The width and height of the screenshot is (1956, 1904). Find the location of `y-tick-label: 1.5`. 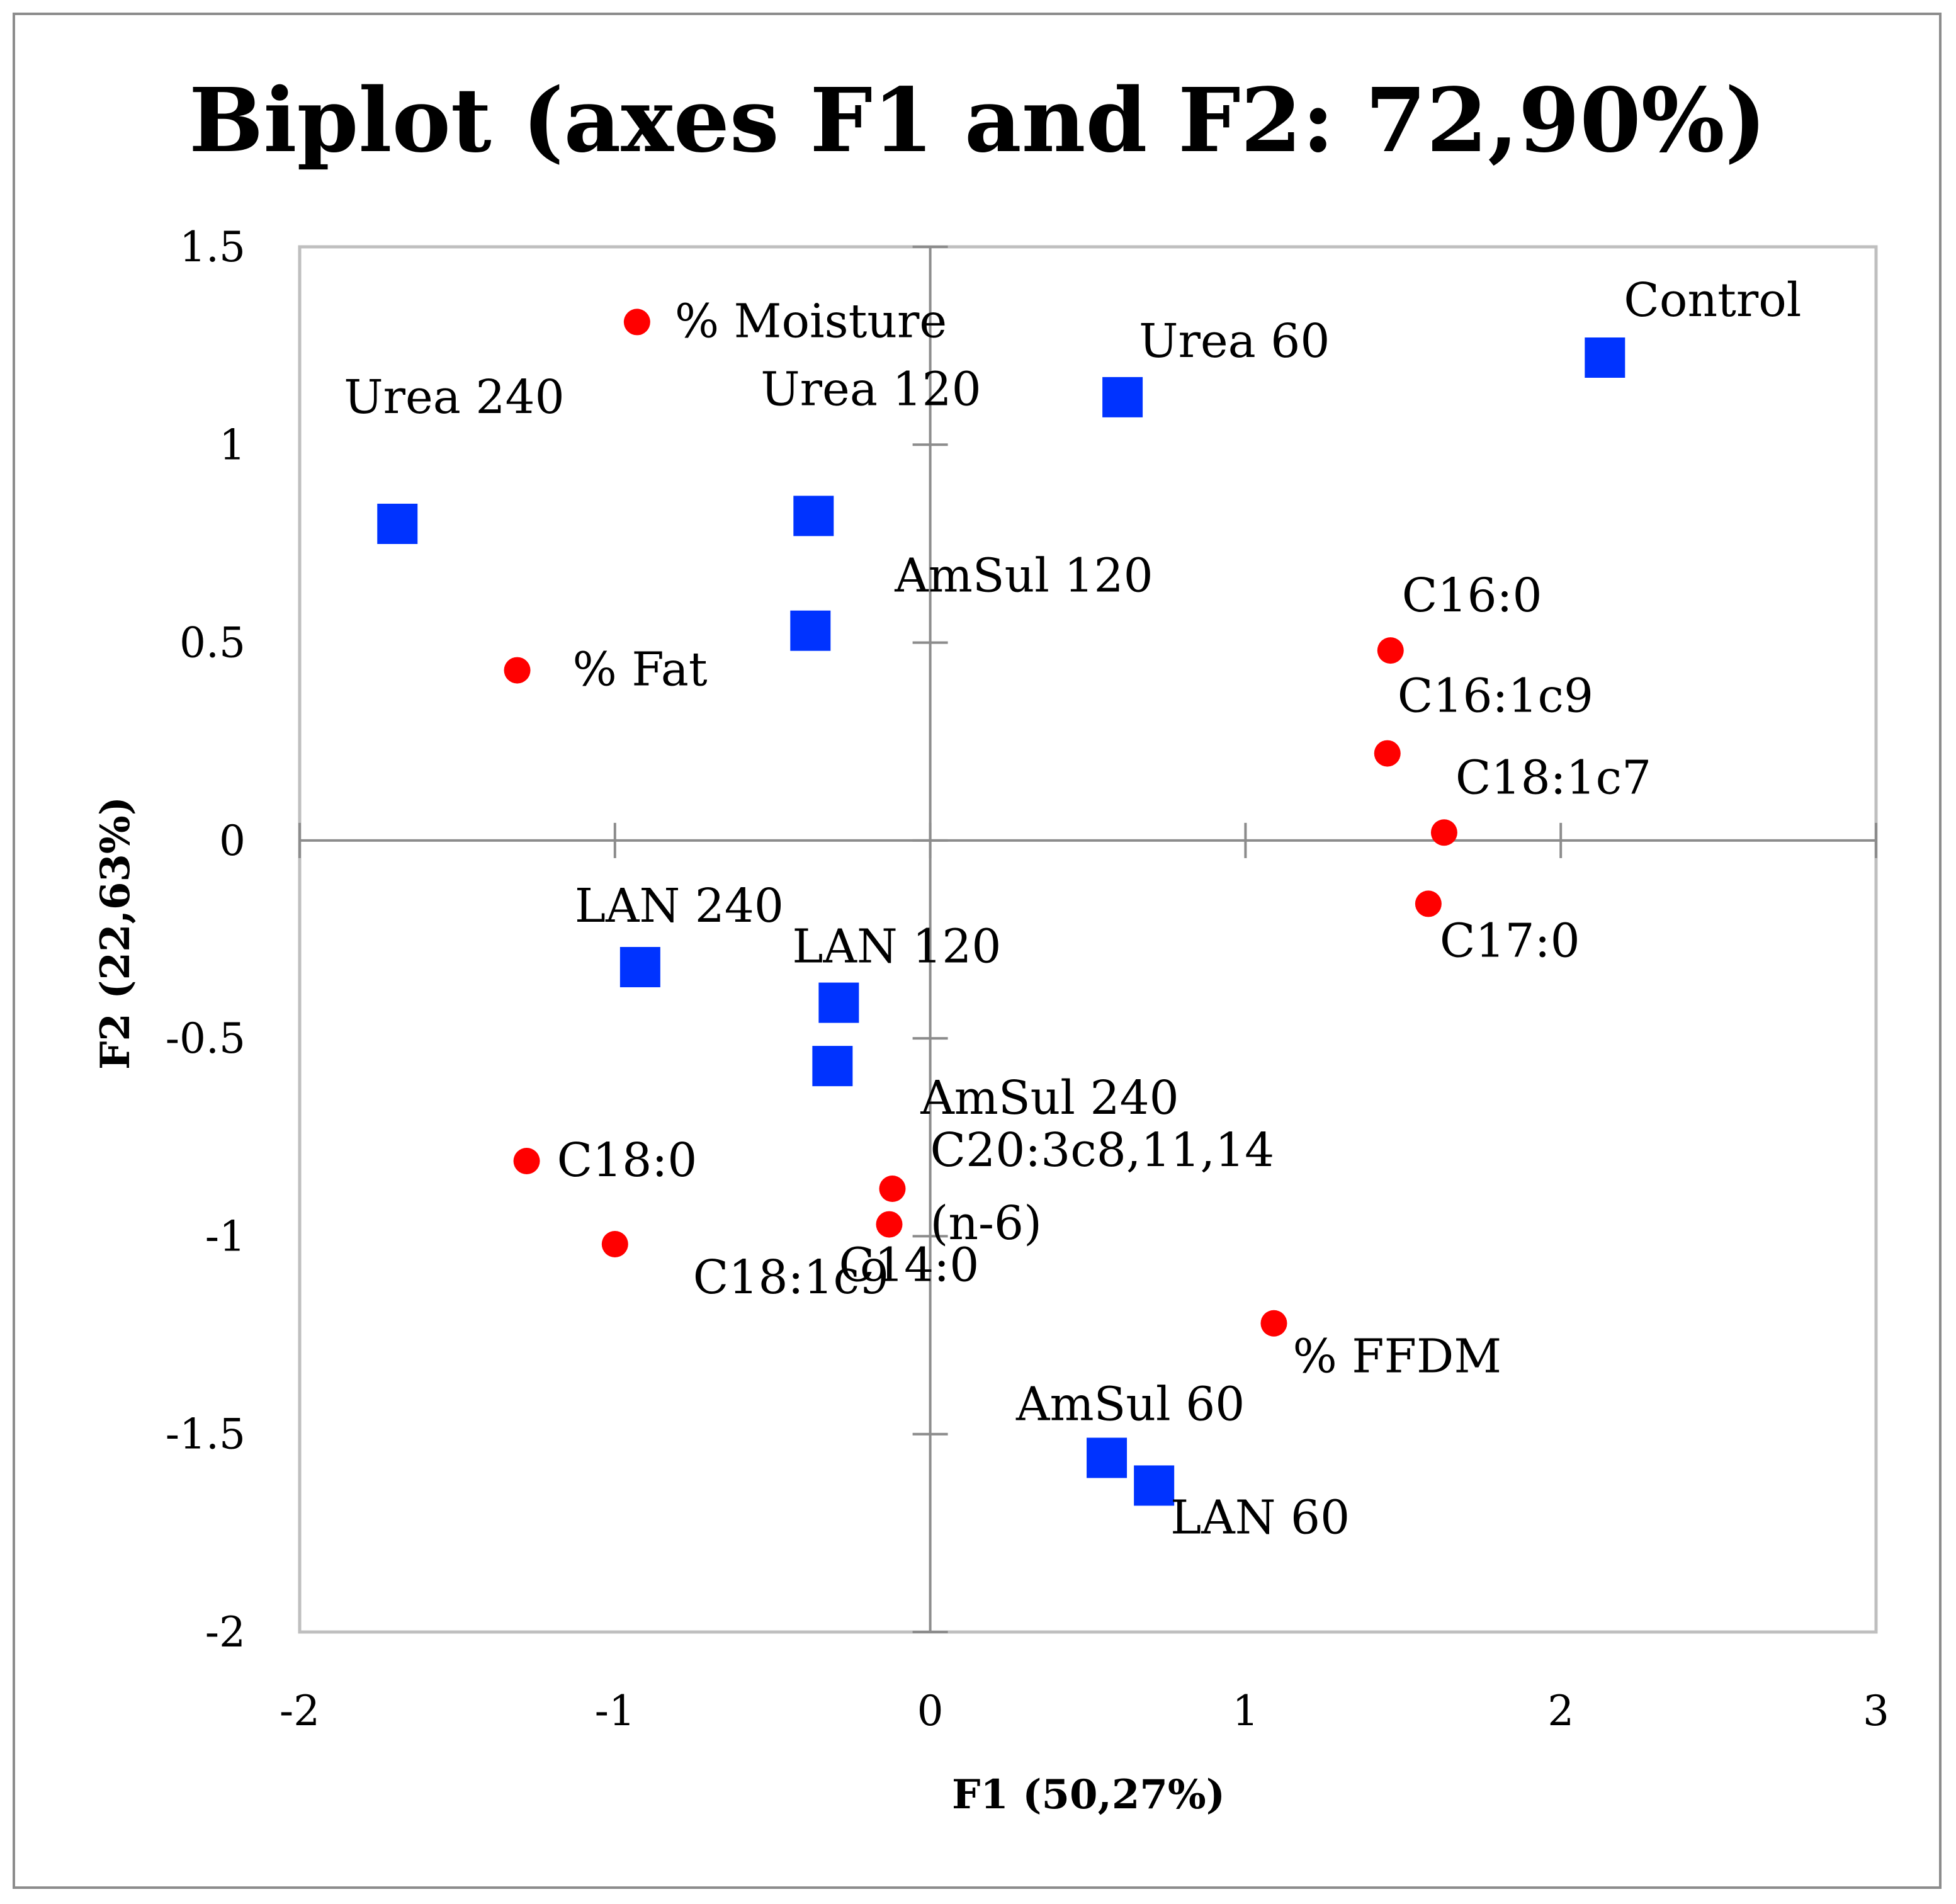

y-tick-label: 1.5 is located at coordinates (212, 247).